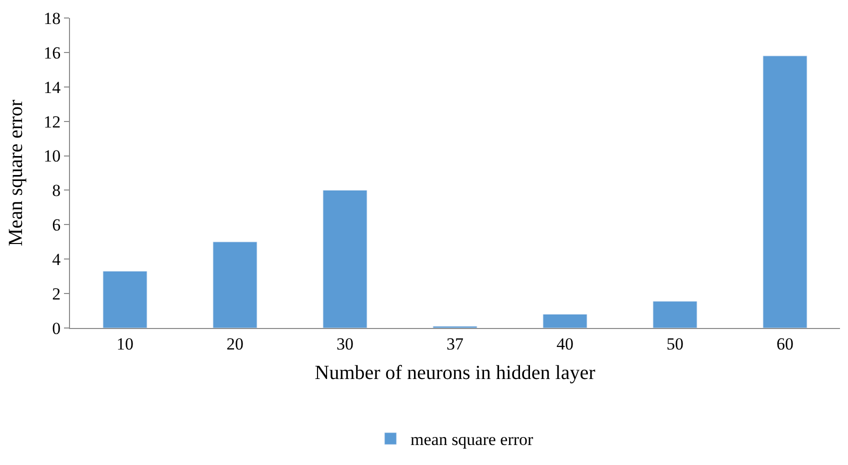 The width and height of the screenshot is (848, 465). I want to click on legend-label: mean square error, so click(472, 440).